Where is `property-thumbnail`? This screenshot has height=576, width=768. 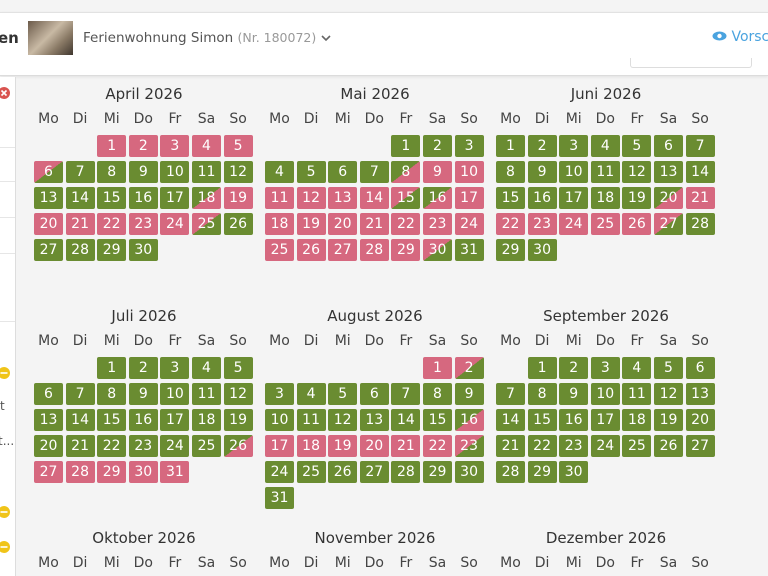
property-thumbnail is located at coordinates (50, 38).